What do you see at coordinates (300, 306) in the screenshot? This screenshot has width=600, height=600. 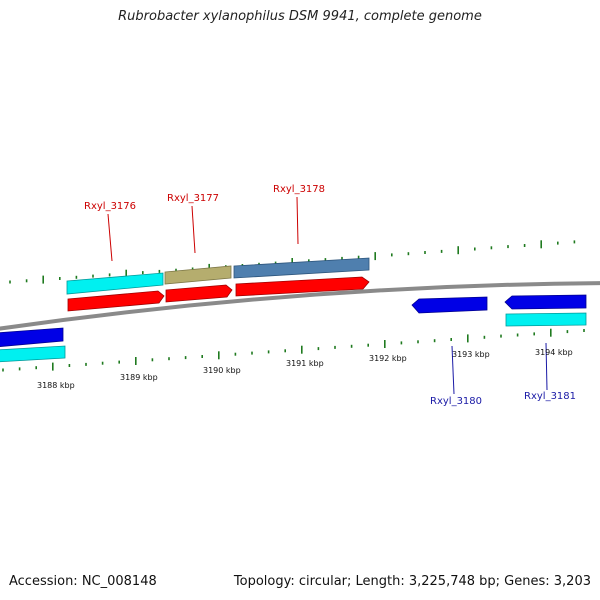 I see `genome-backbone` at bounding box center [300, 306].